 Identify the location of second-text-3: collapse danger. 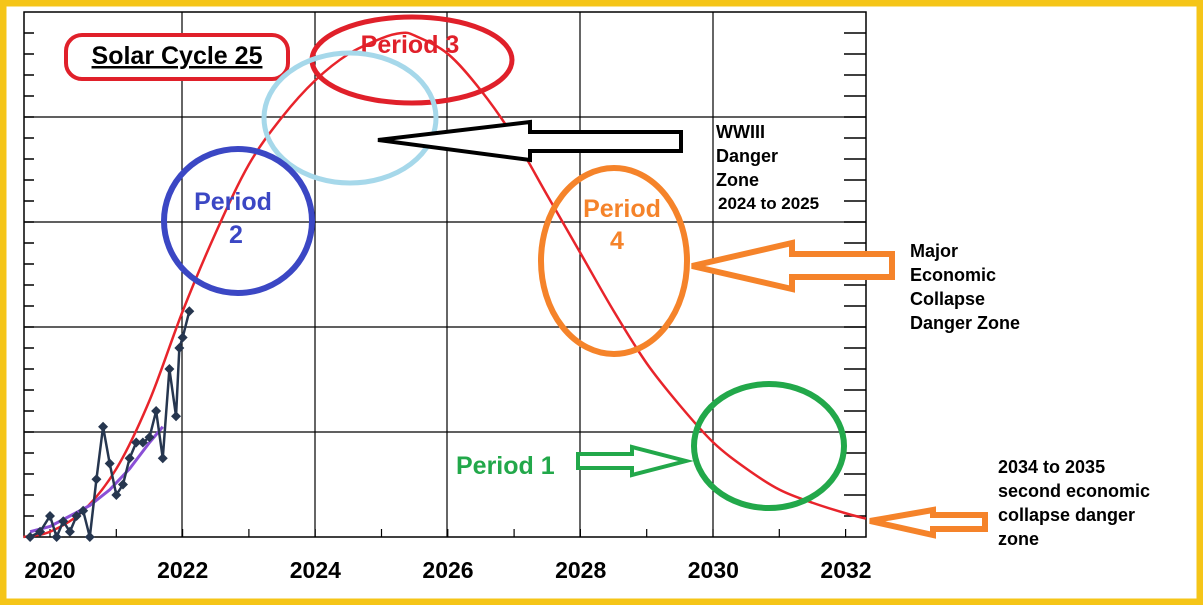
(1066, 515).